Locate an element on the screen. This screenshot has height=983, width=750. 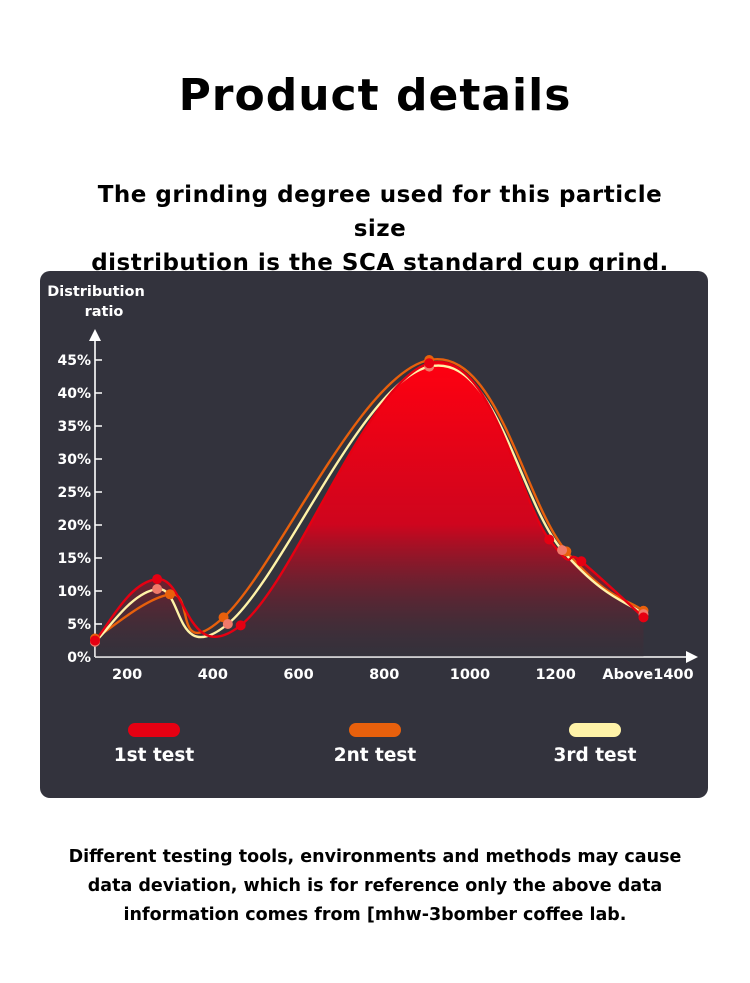
y-tick-label: 40% is located at coordinates (74, 394).